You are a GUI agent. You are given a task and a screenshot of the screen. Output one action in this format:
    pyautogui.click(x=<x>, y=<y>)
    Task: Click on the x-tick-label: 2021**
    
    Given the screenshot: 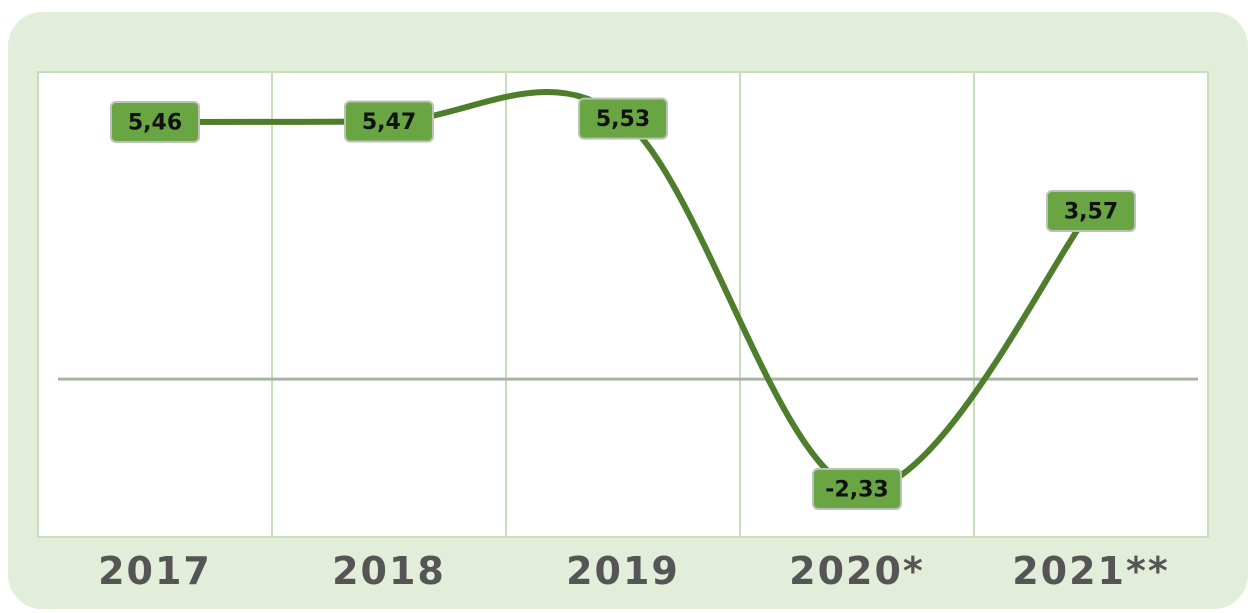 What is the action you would take?
    pyautogui.click(x=1091, y=571)
    